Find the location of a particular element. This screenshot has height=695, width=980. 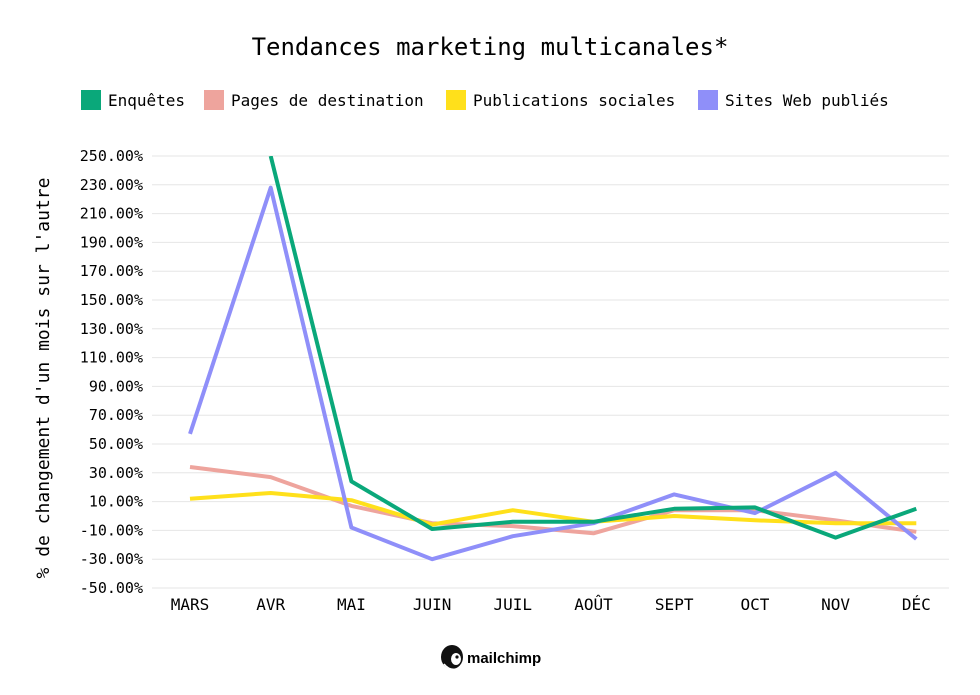

x-tick-label: SEPT is located at coordinates (674, 604).